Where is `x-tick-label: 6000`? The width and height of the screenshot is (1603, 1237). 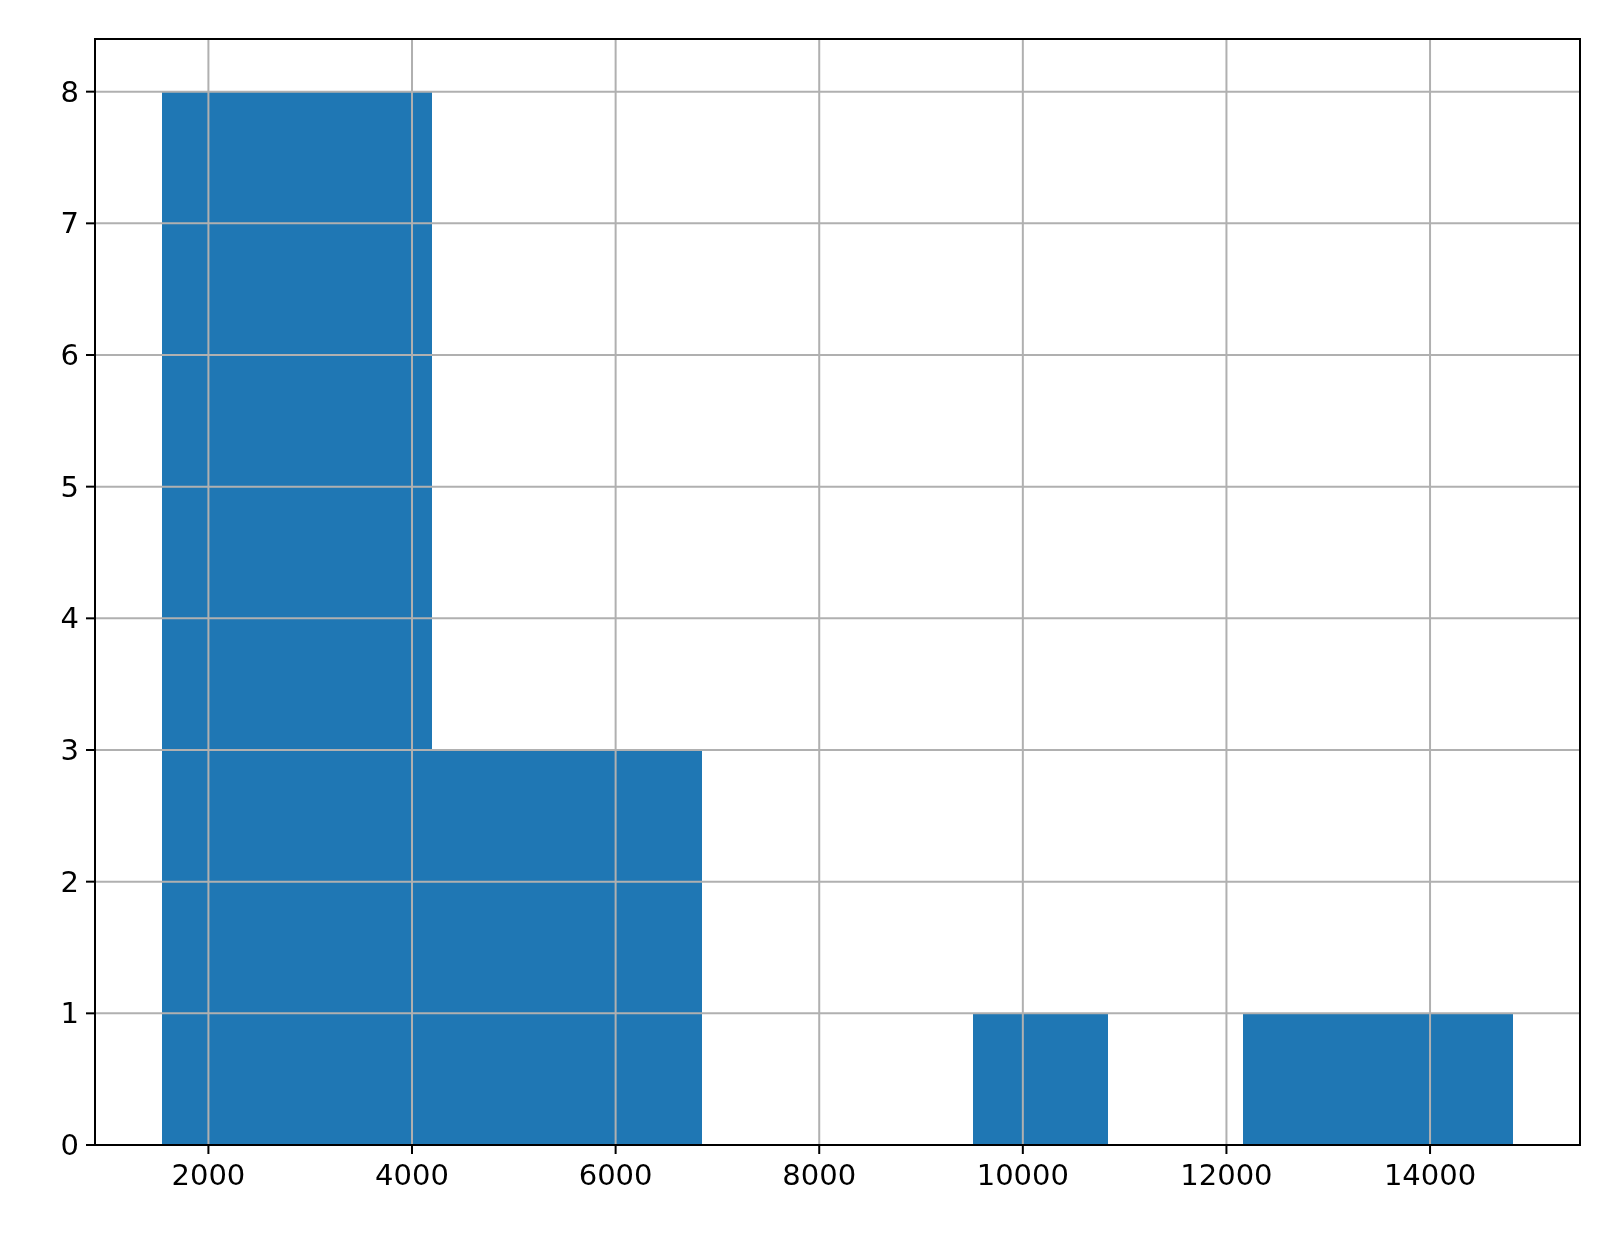 x-tick-label: 6000 is located at coordinates (615, 1175).